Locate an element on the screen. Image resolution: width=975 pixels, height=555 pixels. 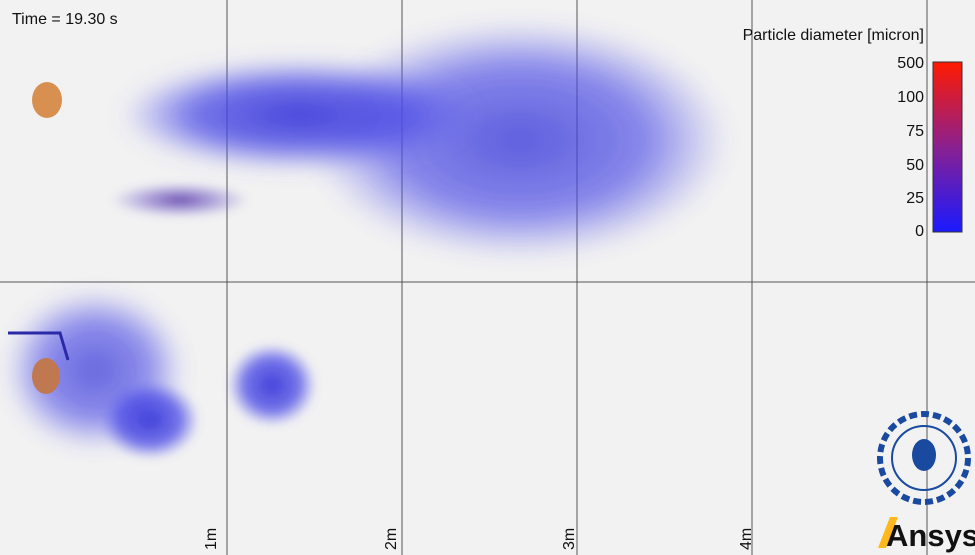
colorbar-tick: 500 is located at coordinates (910, 63).